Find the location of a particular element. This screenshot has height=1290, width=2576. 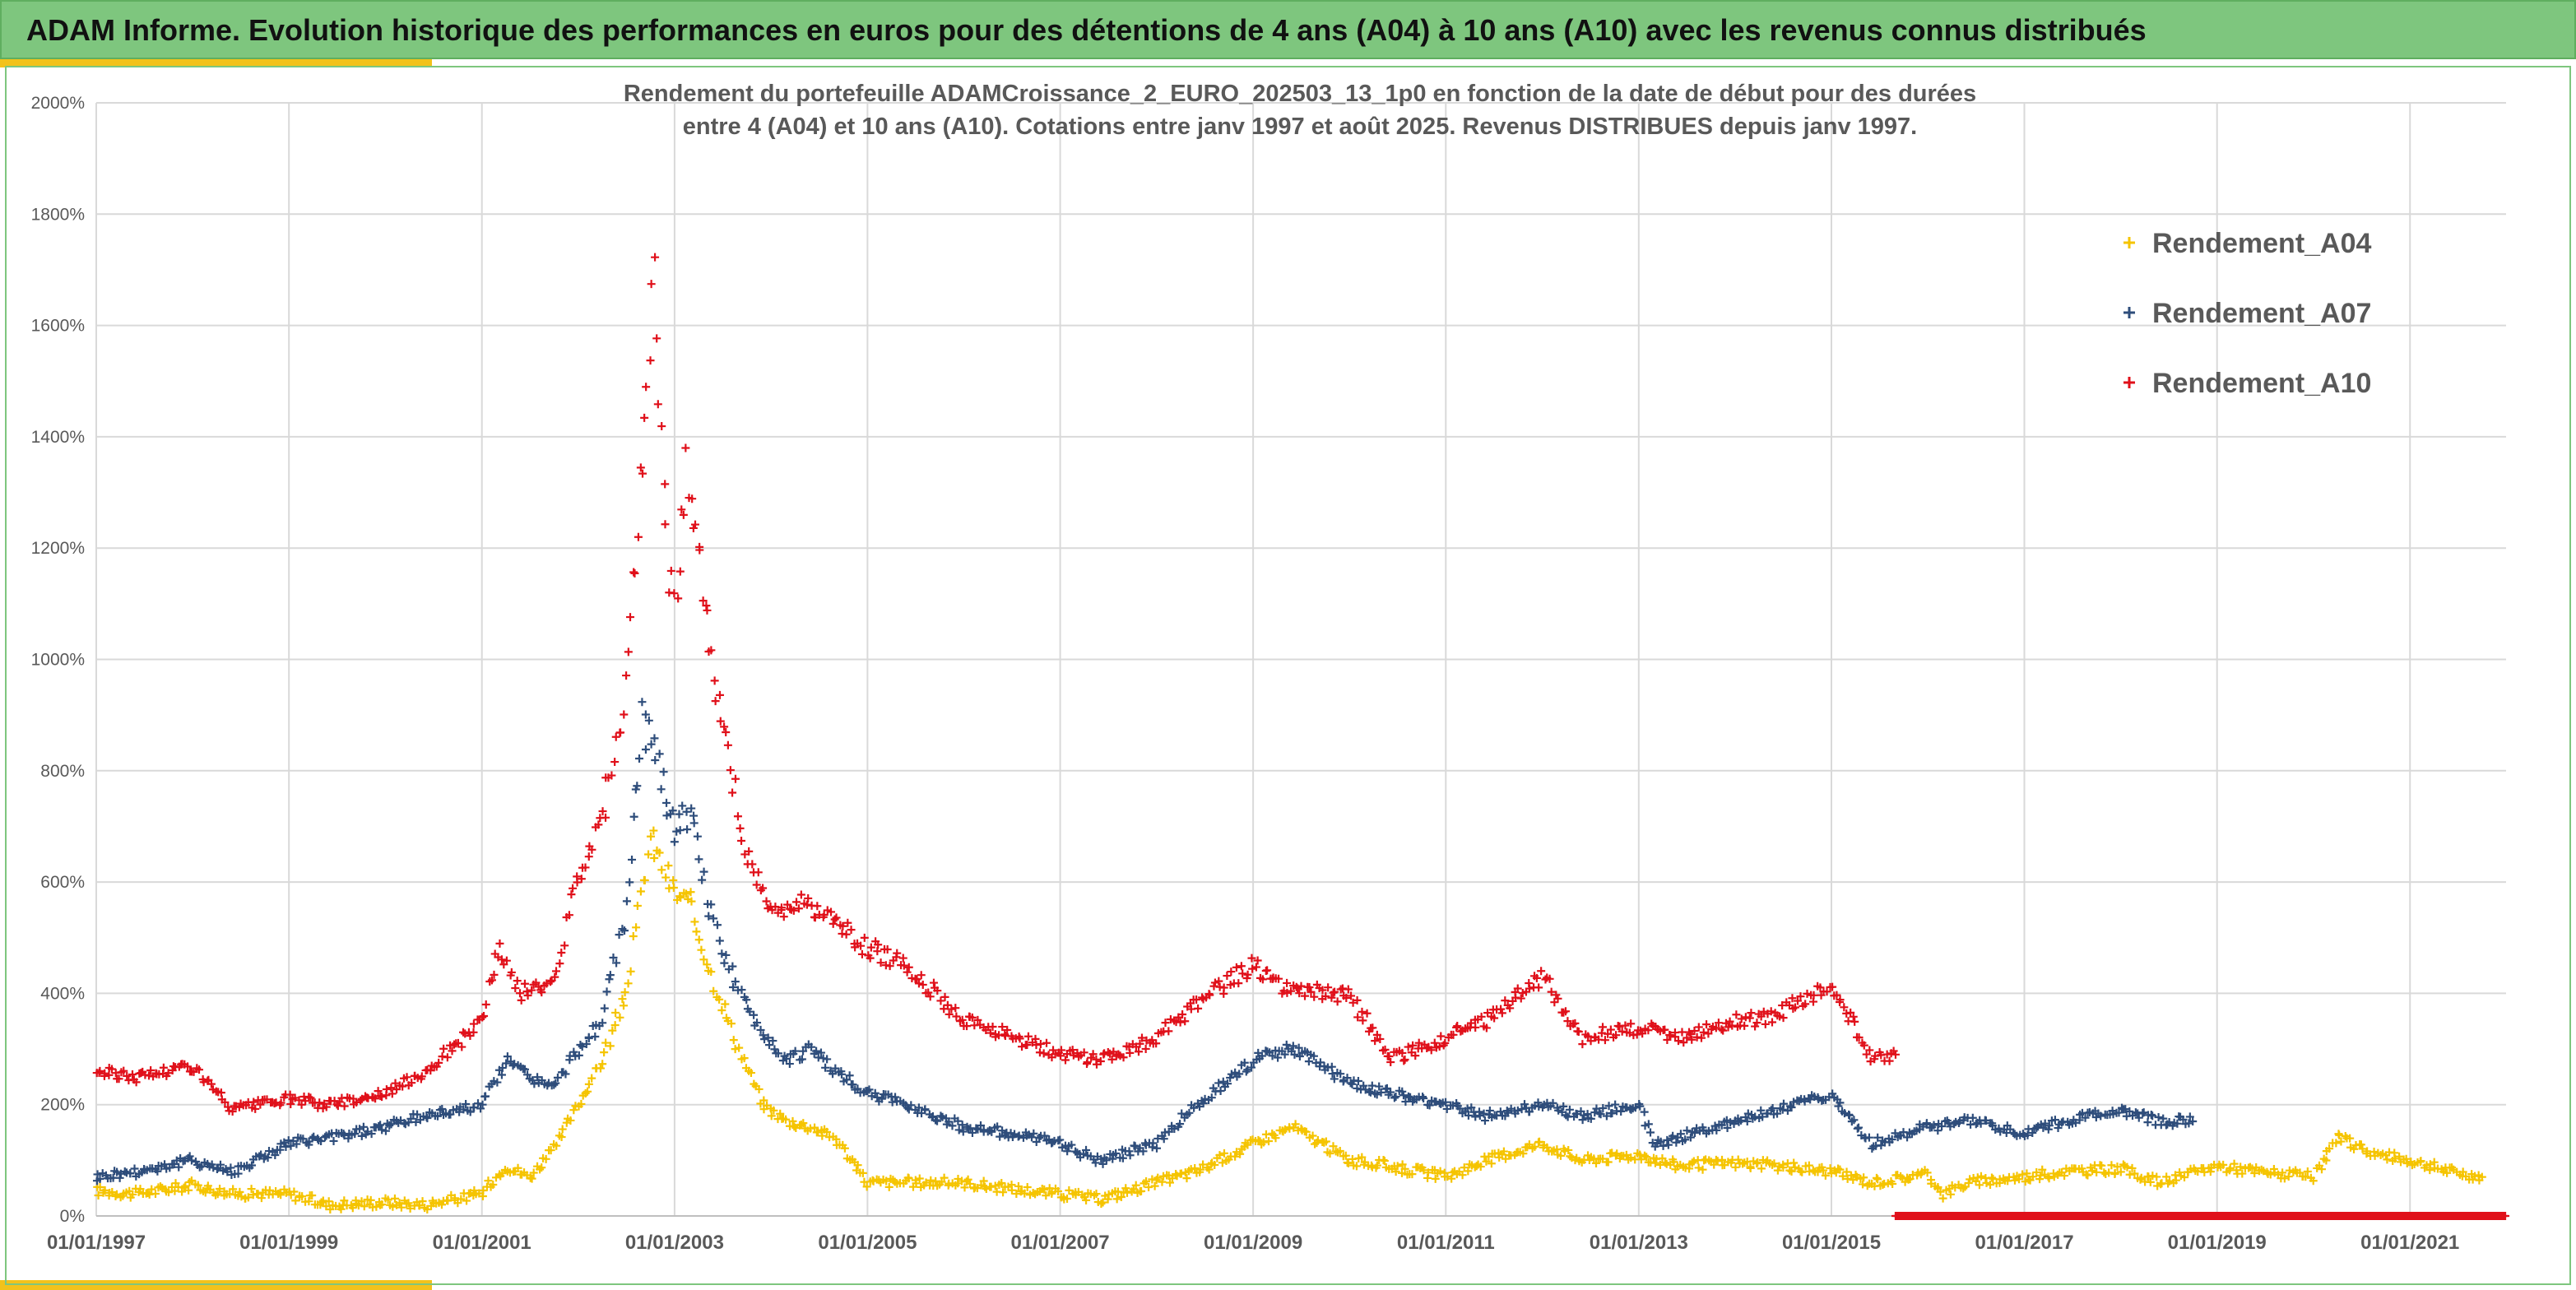

legend-label: Rendement_A04 is located at coordinates (2262, 243).